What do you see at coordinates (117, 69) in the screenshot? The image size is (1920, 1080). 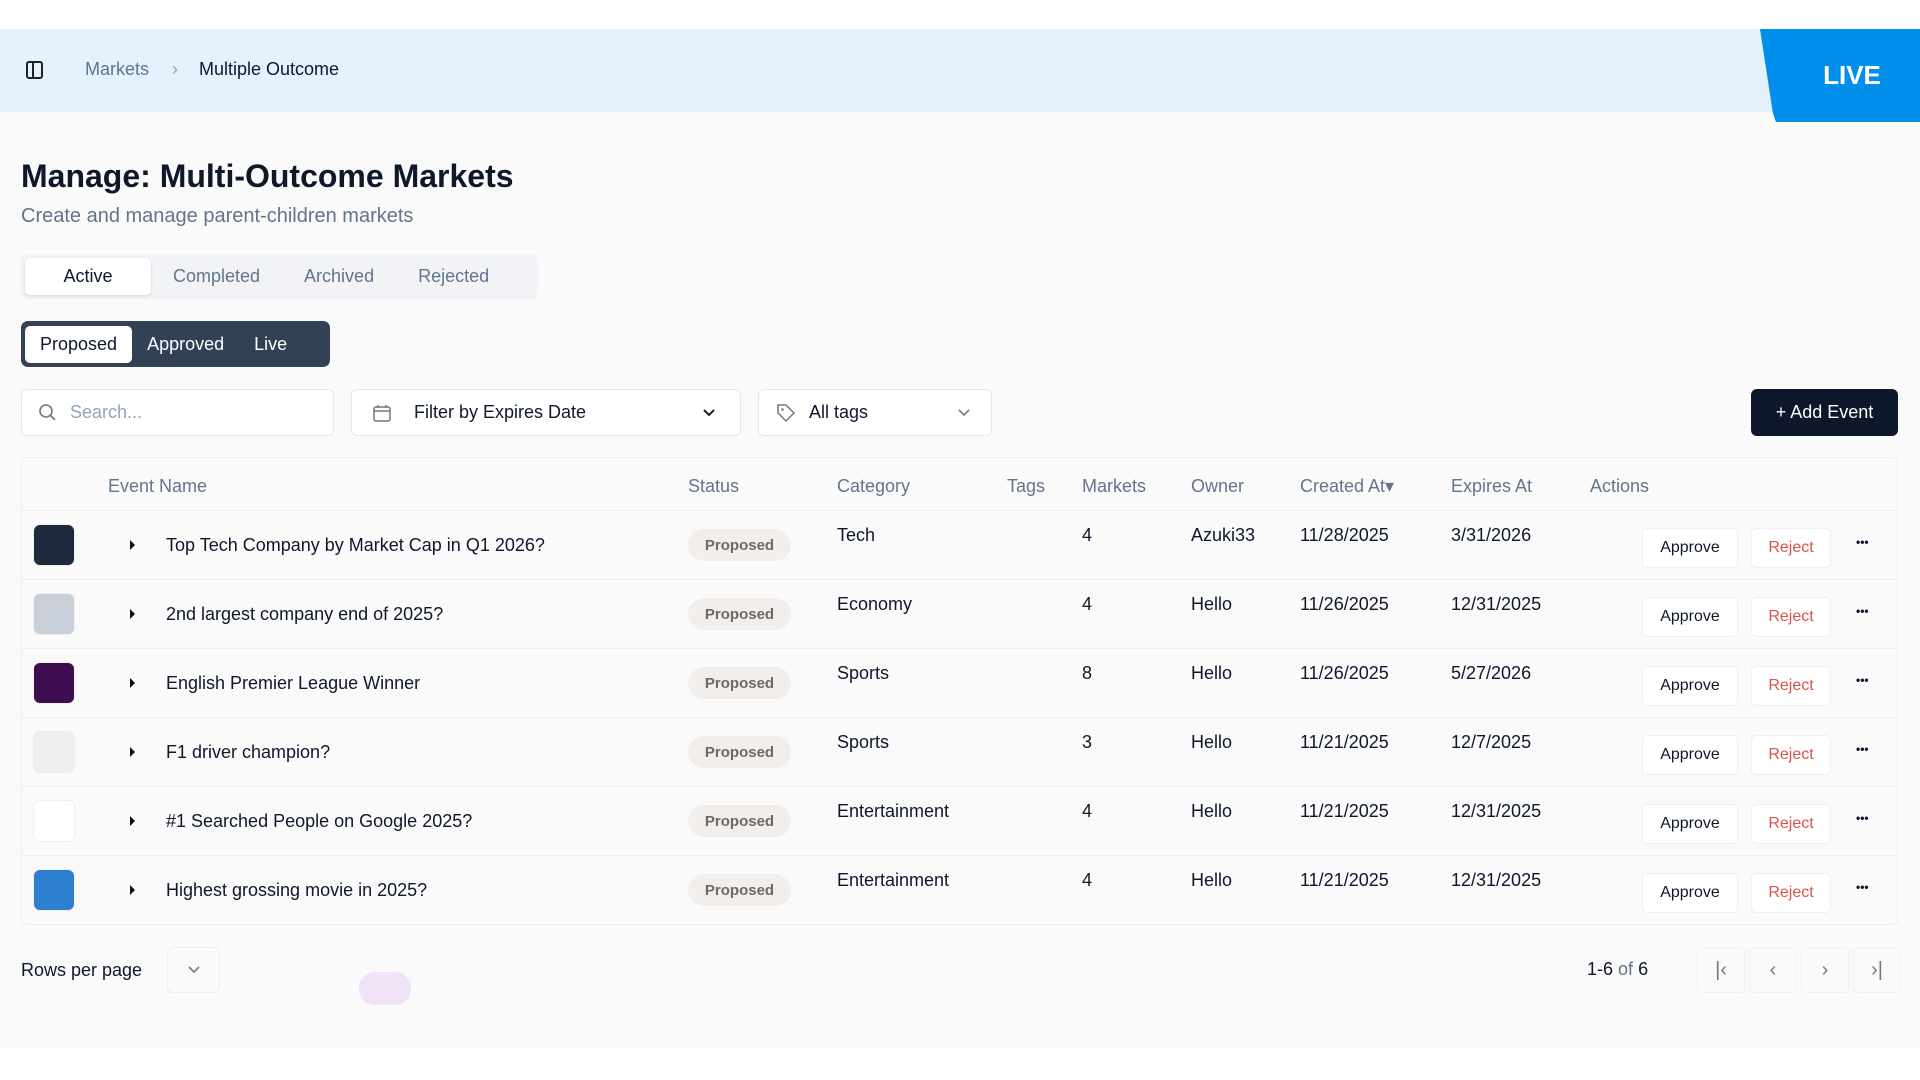 I see `breadcrumb-markets: Markets` at bounding box center [117, 69].